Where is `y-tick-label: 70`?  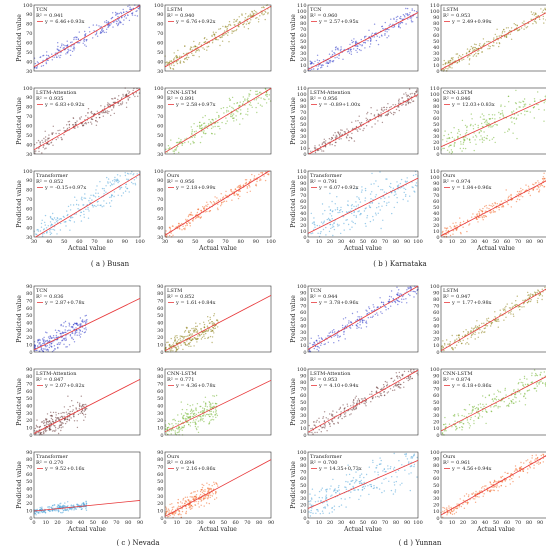 y-tick-label: 70 is located at coordinates (29, 467).